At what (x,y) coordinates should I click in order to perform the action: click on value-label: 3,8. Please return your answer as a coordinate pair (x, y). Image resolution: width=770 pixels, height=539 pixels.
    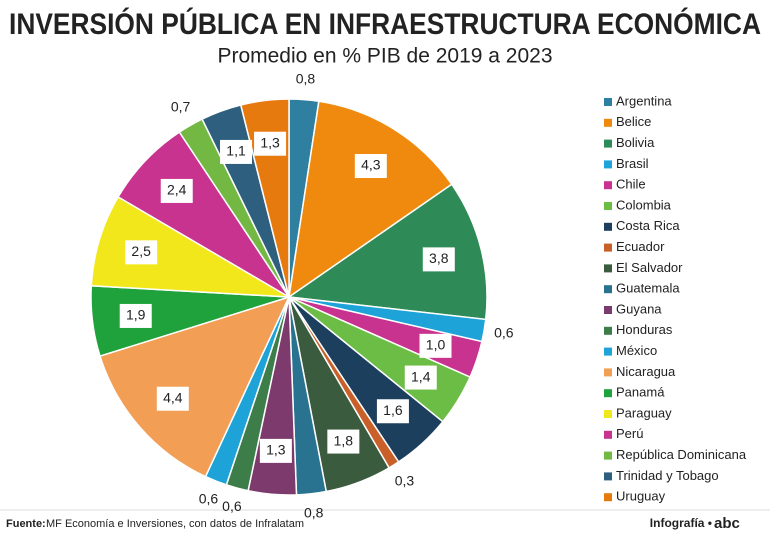
    Looking at the image, I should click on (439, 258).